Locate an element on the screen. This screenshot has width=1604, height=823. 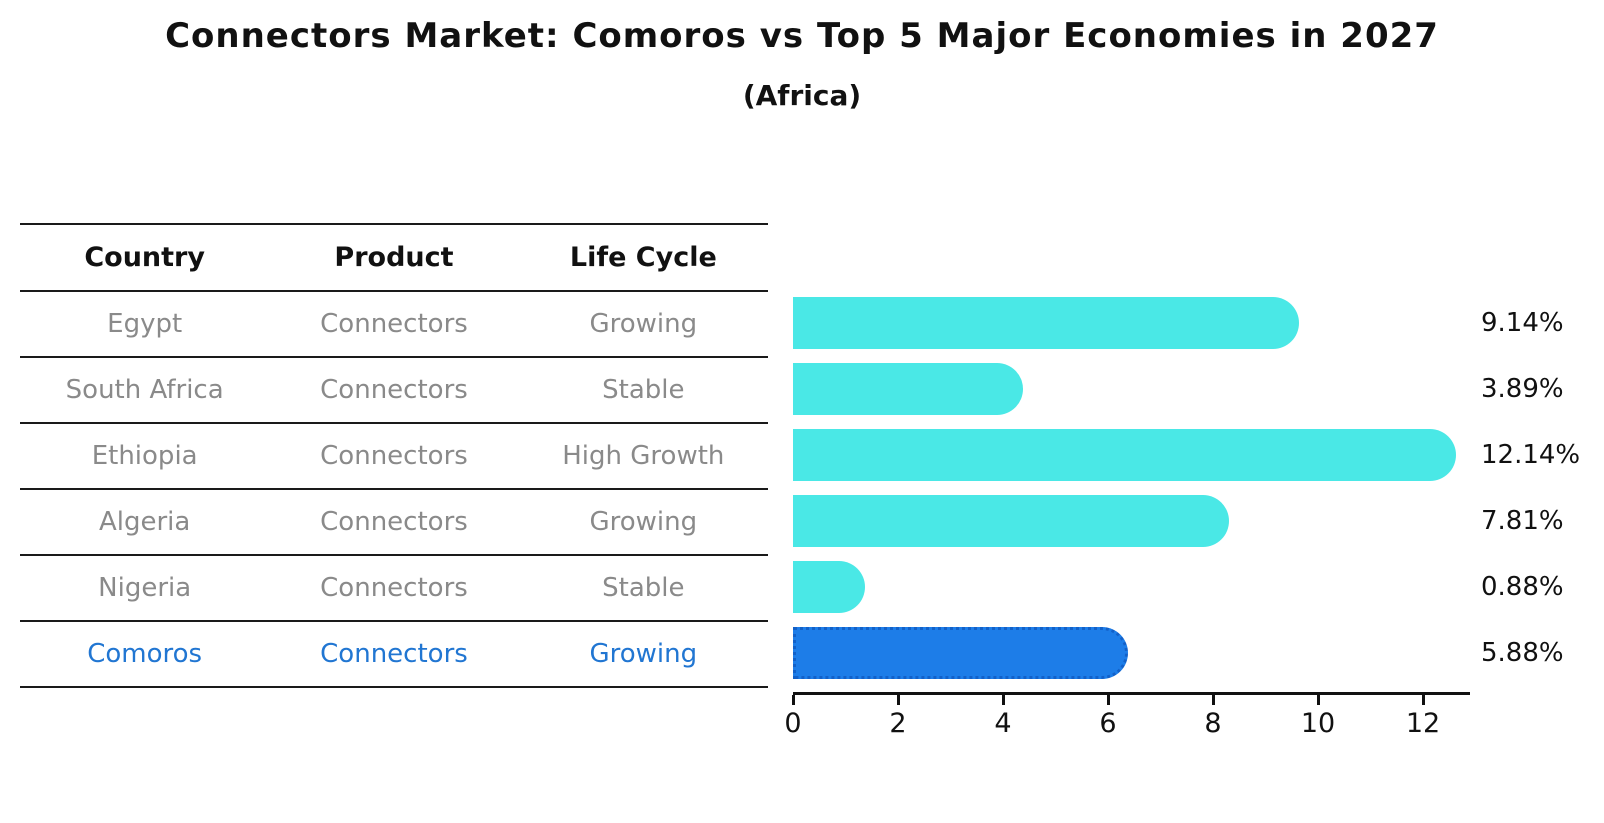
cell-country: Comoros is located at coordinates (145, 654).